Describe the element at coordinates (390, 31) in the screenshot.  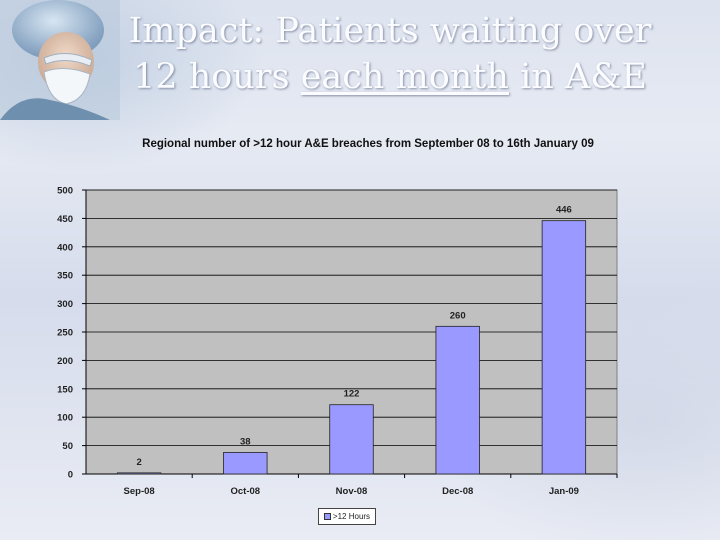
I see `slide-title-line1: Impact: Patients waiting over` at that location.